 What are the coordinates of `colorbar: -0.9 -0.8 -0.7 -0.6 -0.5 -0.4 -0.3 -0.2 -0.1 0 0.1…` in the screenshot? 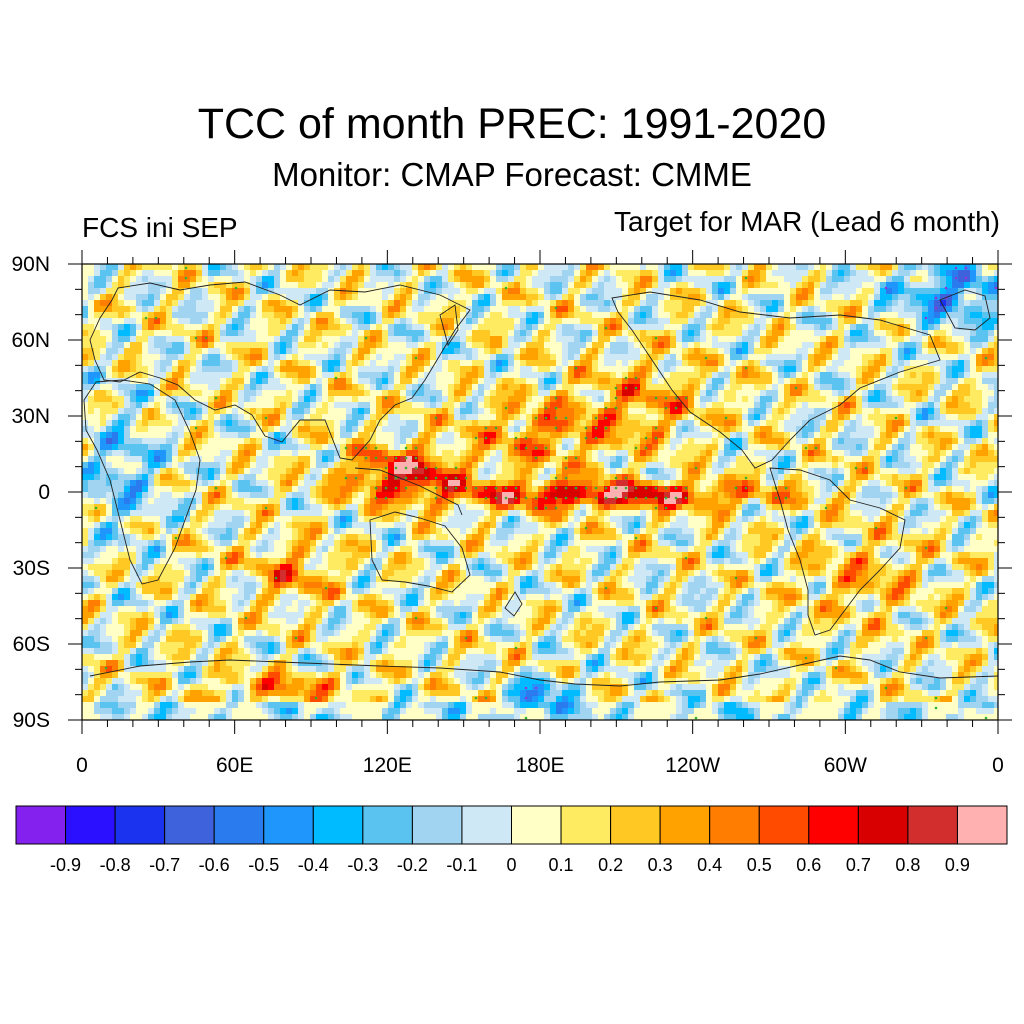 It's located at (511, 840).